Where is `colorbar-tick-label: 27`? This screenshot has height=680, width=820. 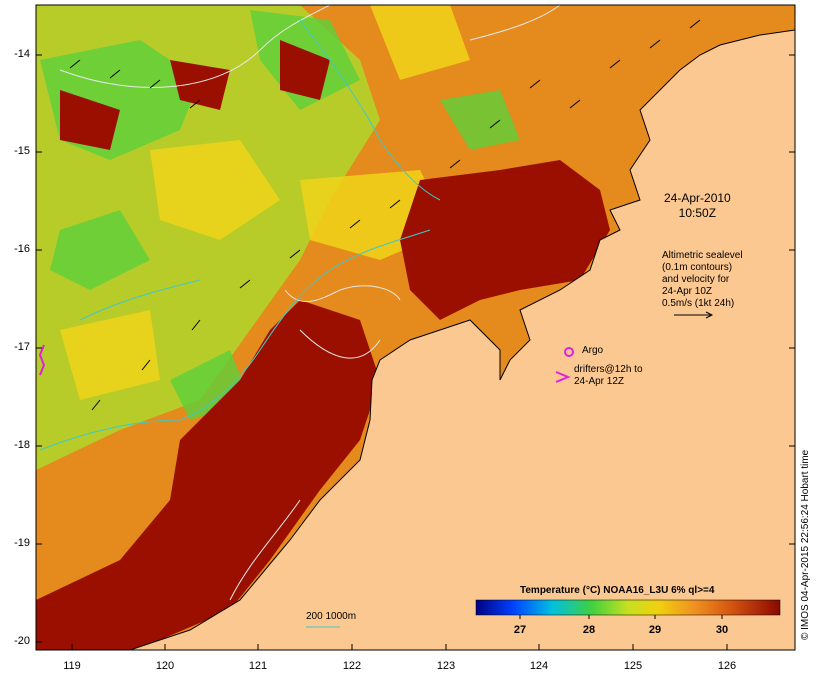
colorbar-tick-label: 27 is located at coordinates (520, 630).